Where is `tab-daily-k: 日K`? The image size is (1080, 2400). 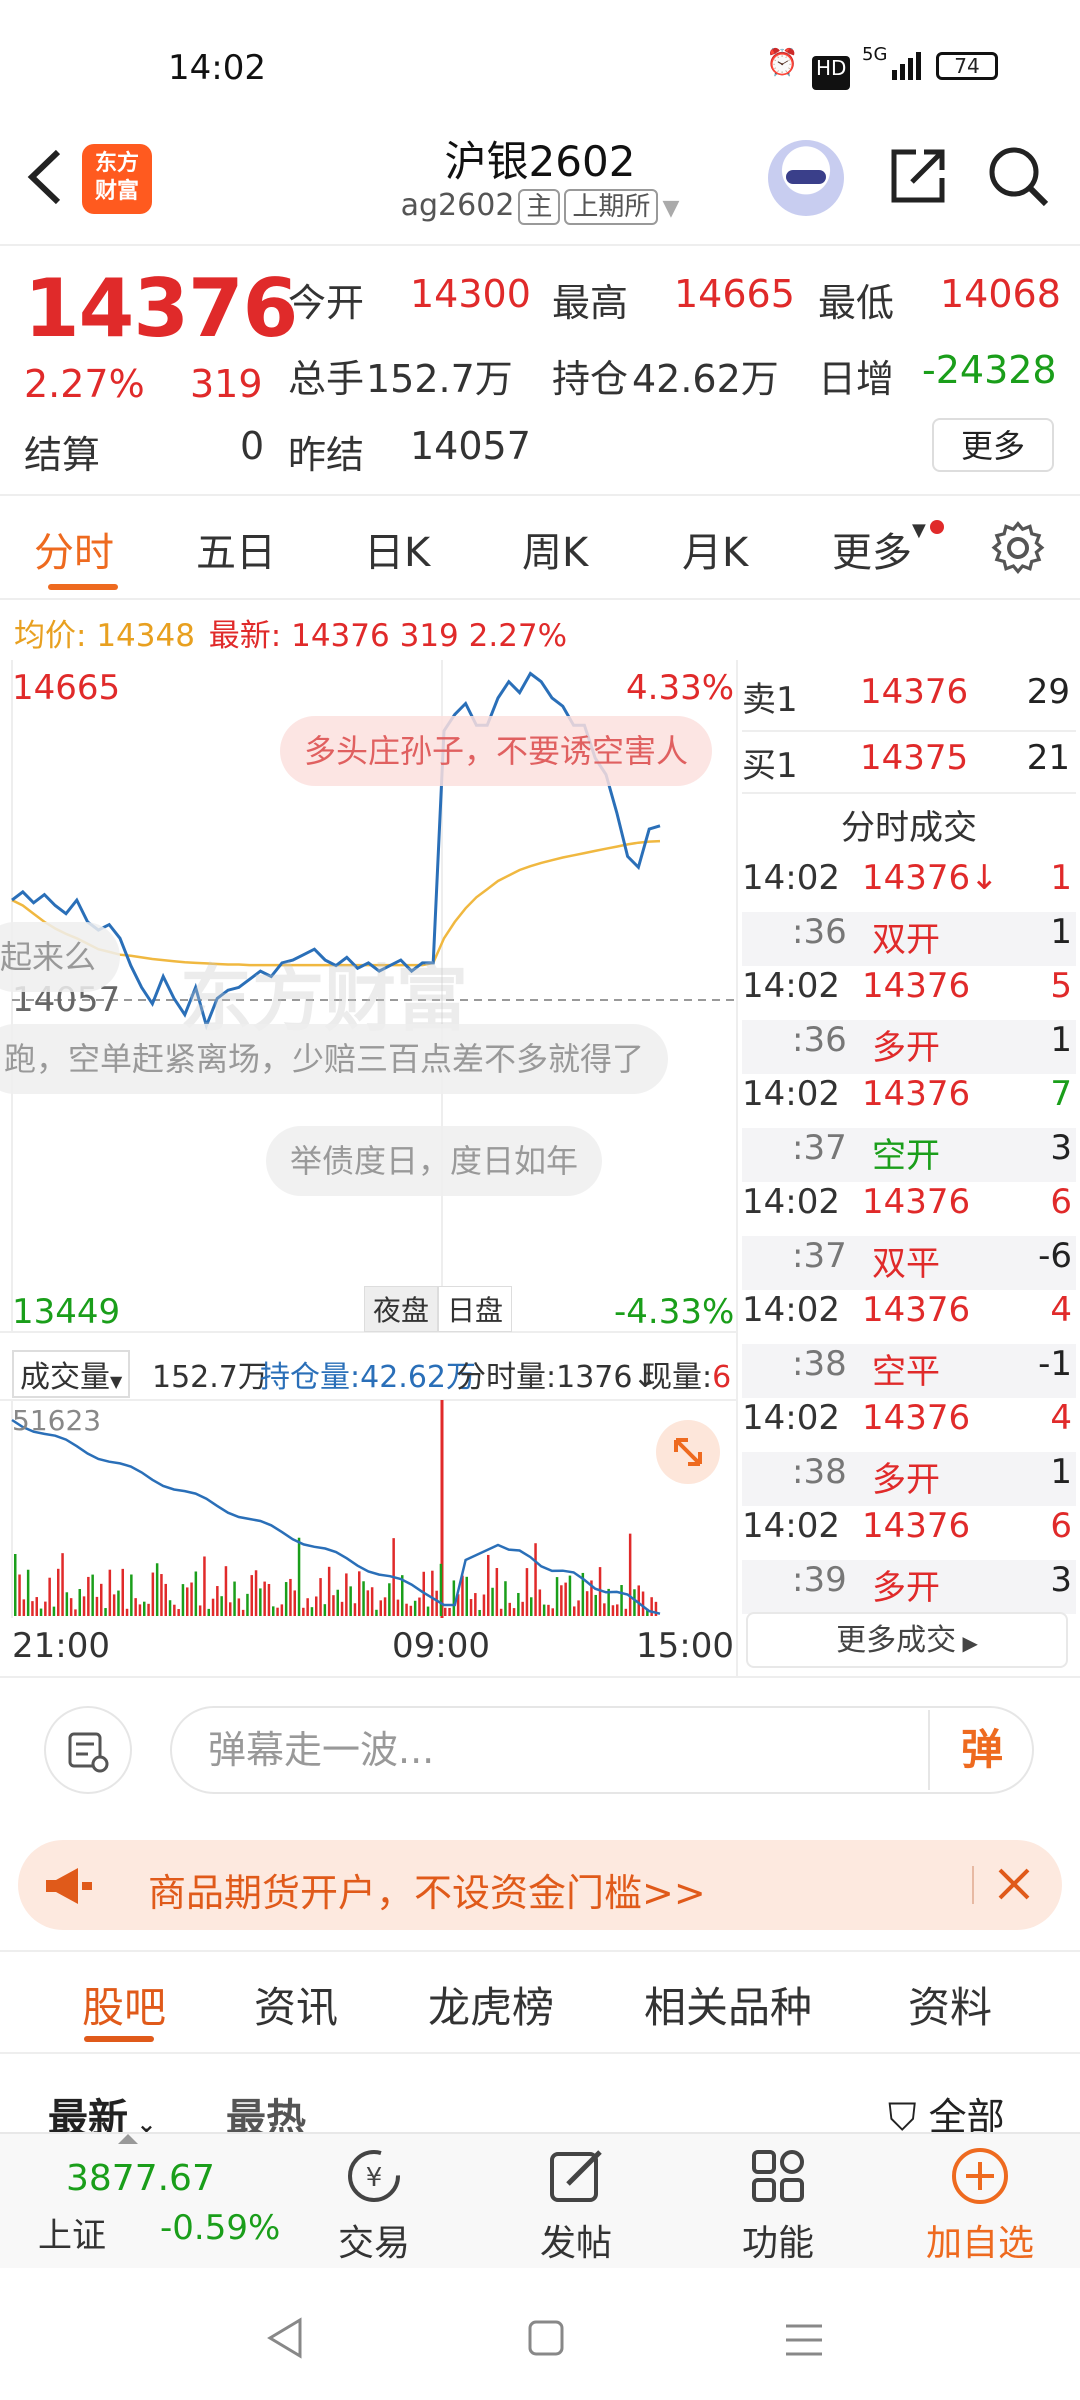
tab-daily-k: 日K is located at coordinates (397, 553).